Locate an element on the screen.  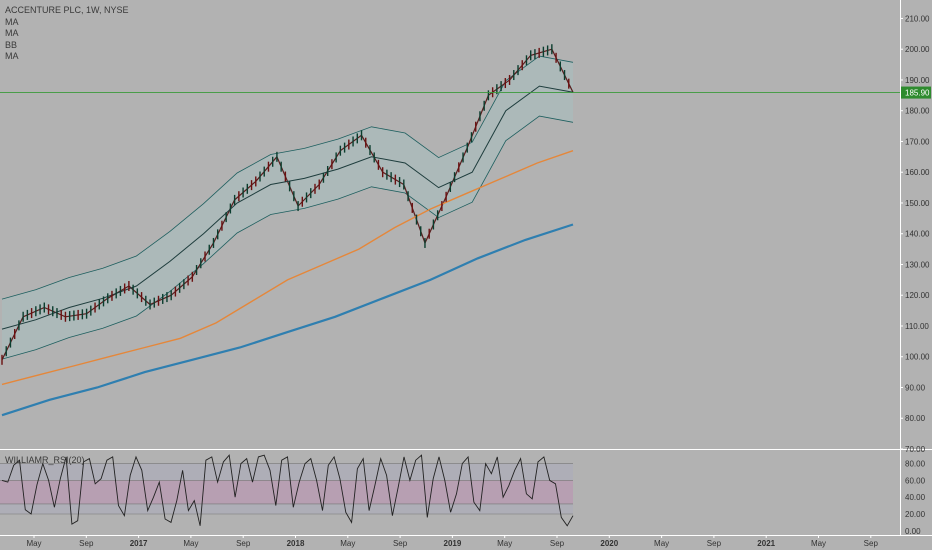
indicator-label: BB is located at coordinates (11, 44).